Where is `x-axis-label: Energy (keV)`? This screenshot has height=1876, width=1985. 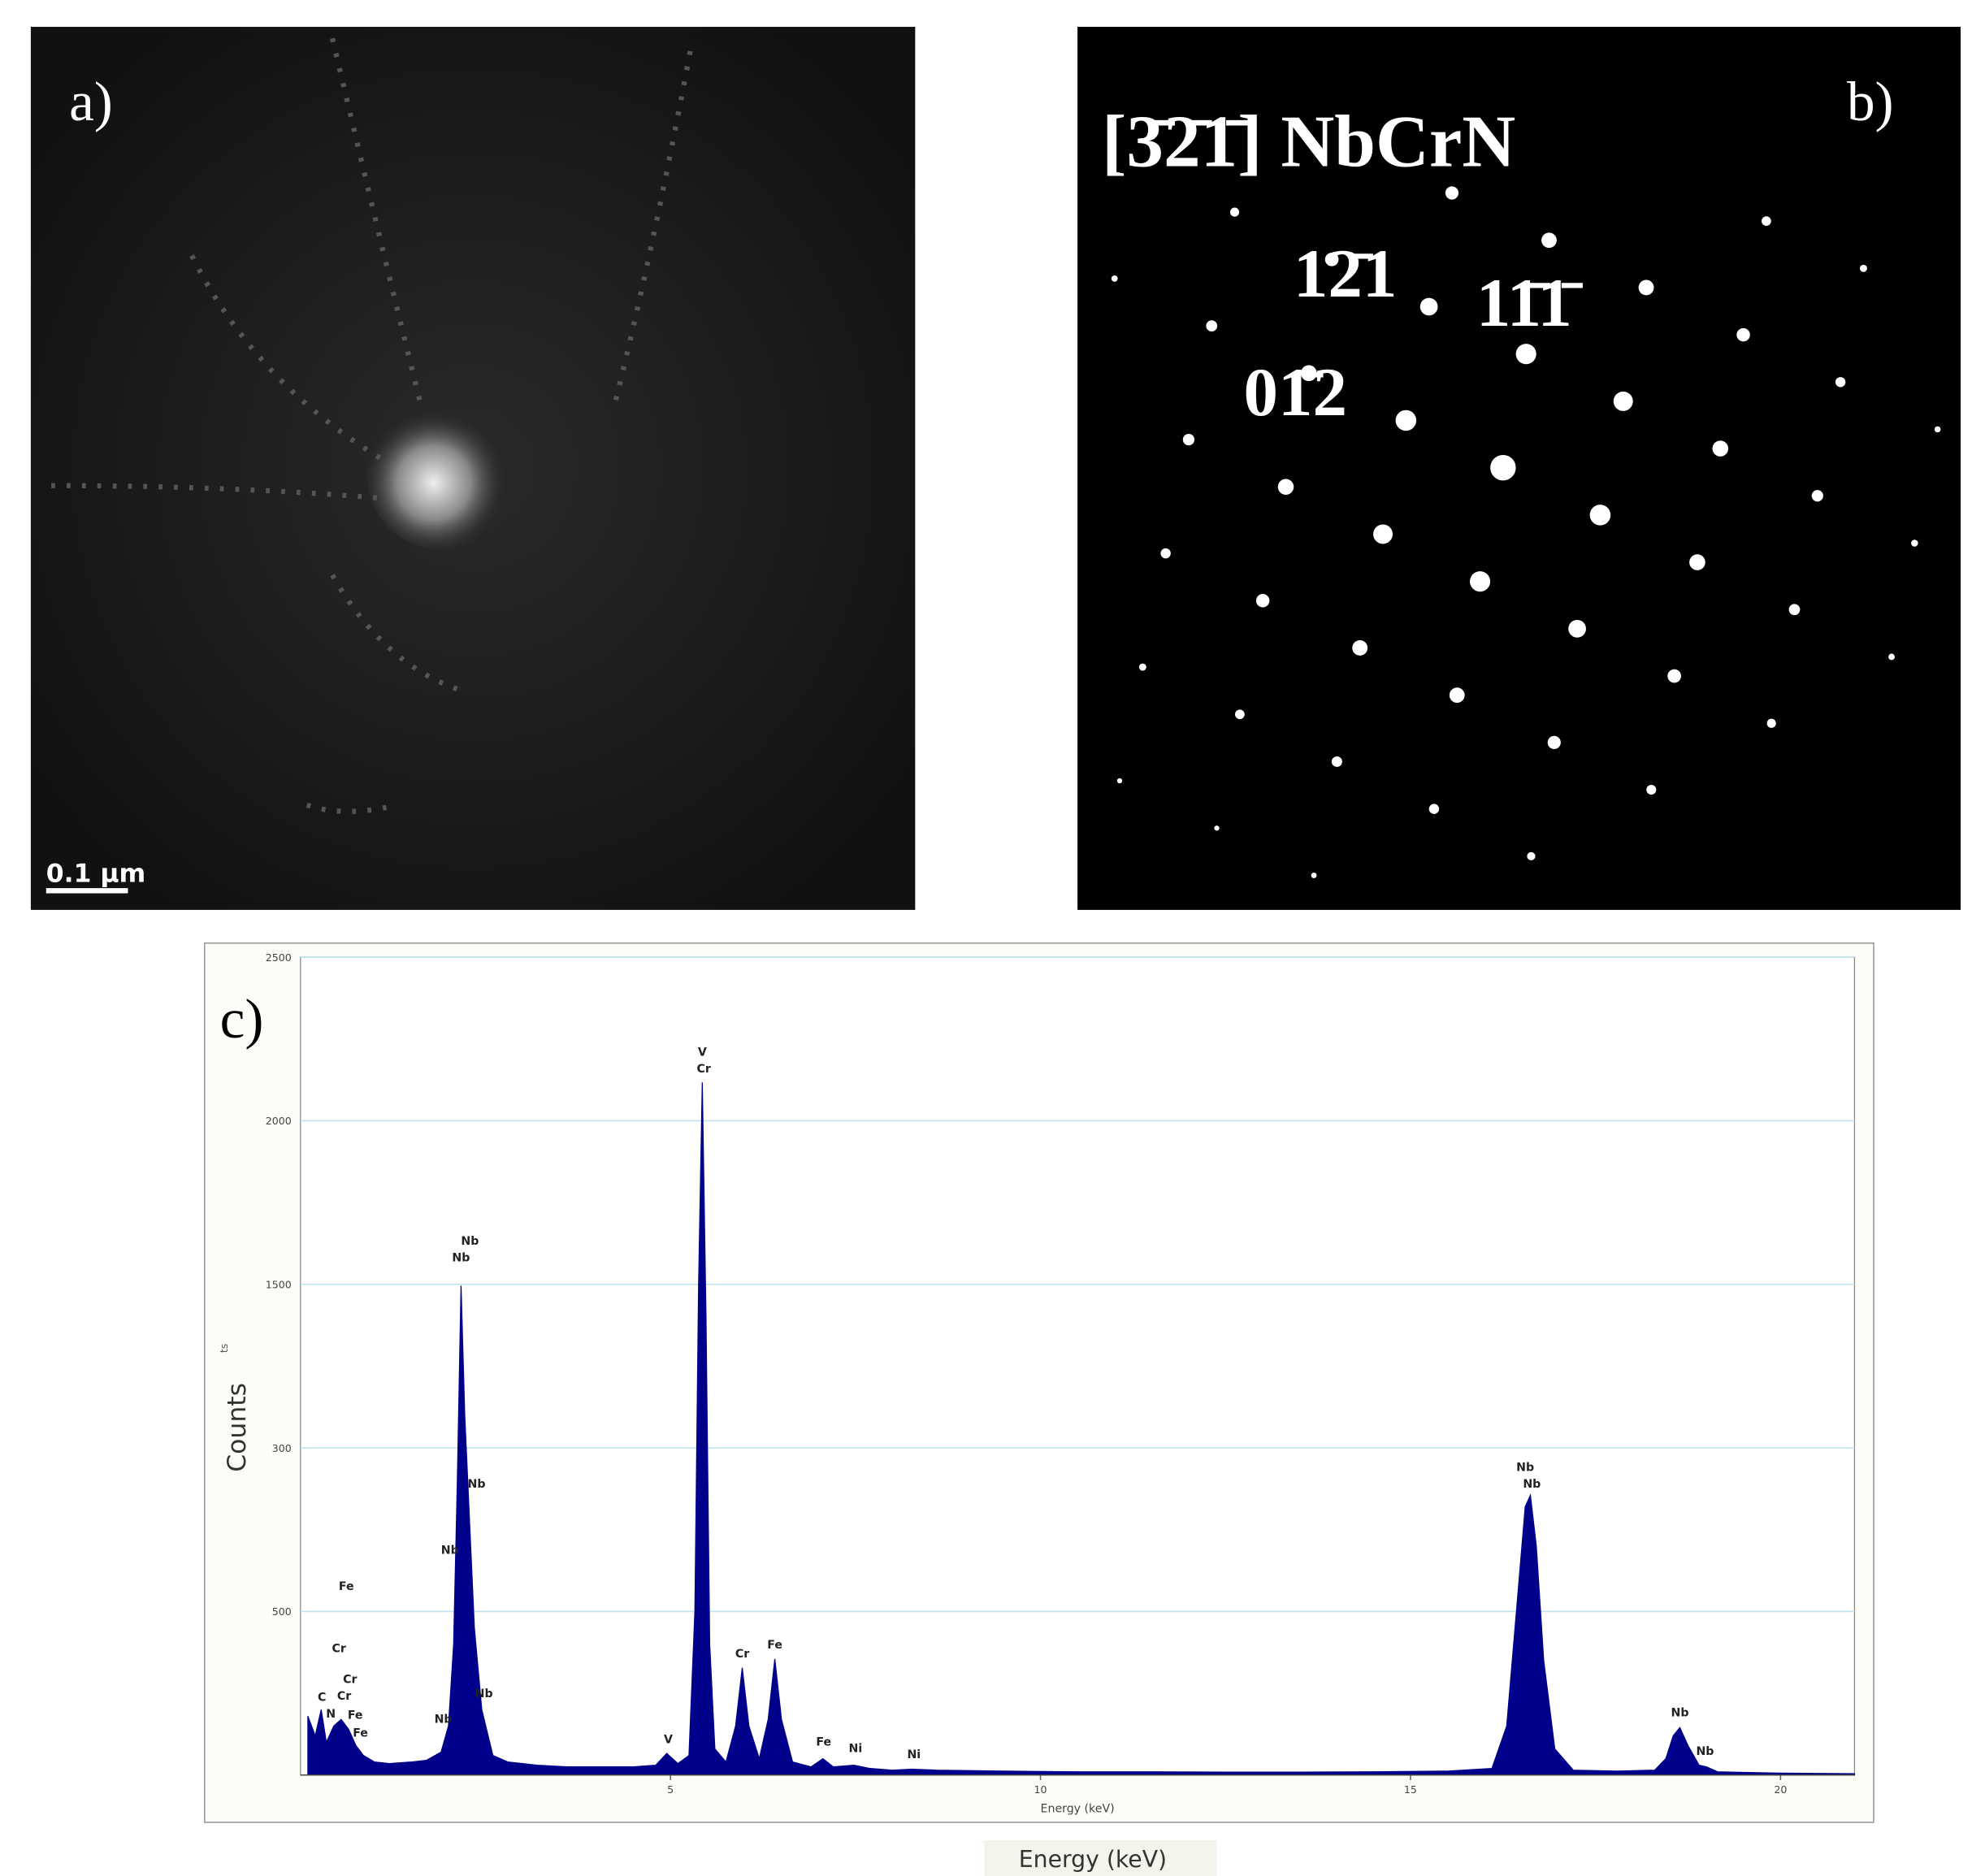 x-axis-label: Energy (keV) is located at coordinates (1078, 1809).